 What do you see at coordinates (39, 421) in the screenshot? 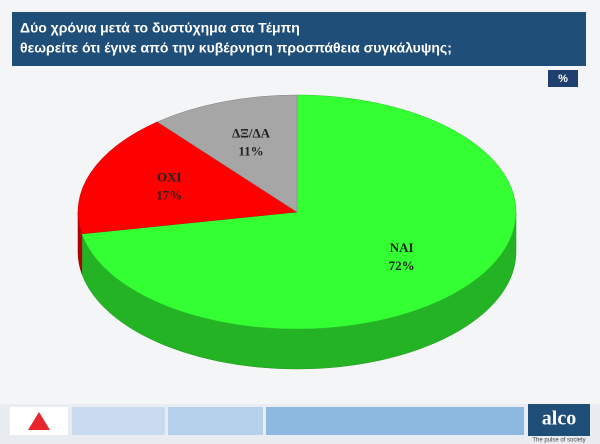
I see `footer-logo` at bounding box center [39, 421].